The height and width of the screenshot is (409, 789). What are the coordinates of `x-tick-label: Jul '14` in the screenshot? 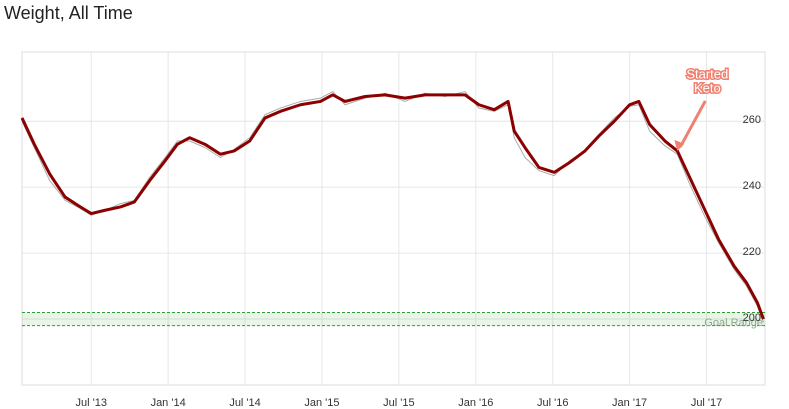 It's located at (244, 403).